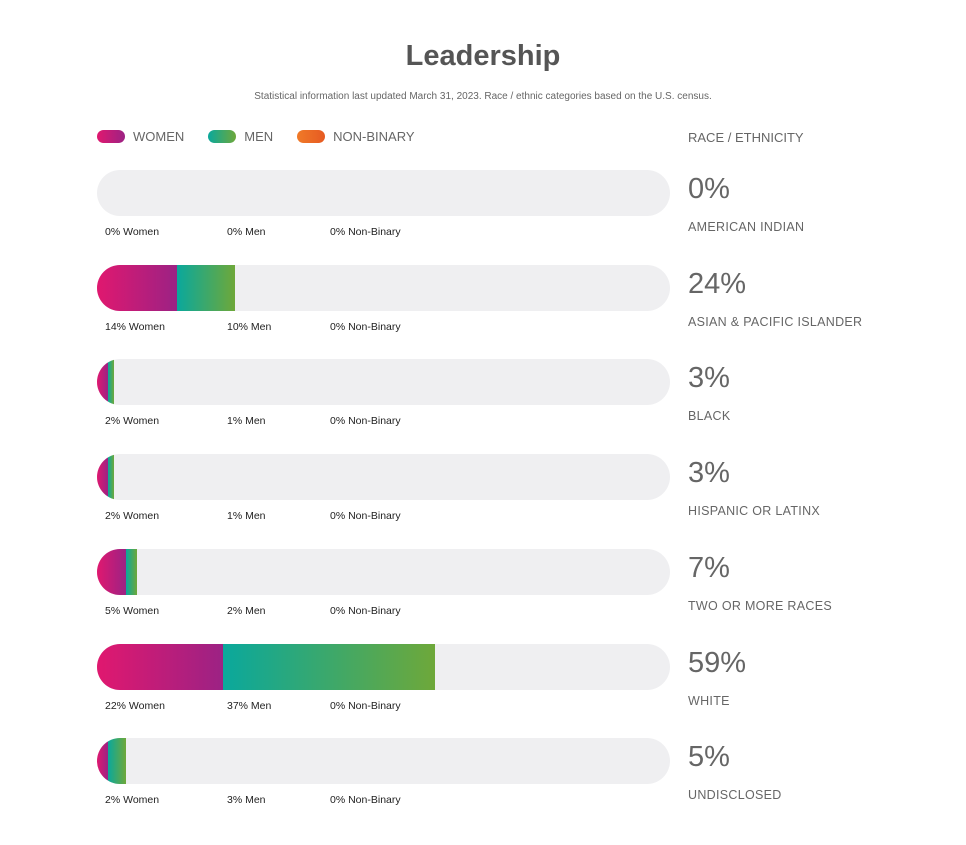 Image resolution: width=966 pixels, height=845 pixels. What do you see at coordinates (246, 610) in the screenshot?
I see `men-label: 2% Men` at bounding box center [246, 610].